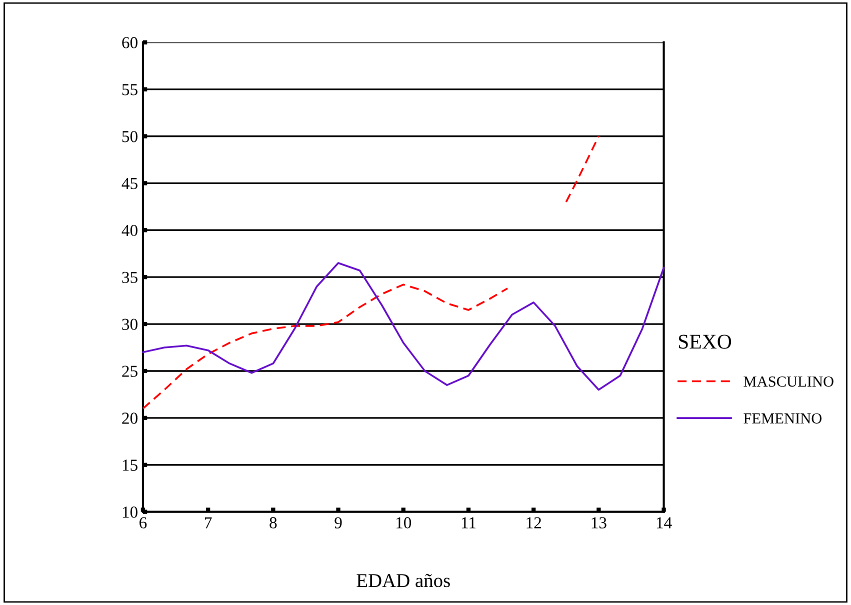 The image size is (851, 605). What do you see at coordinates (599, 522) in the screenshot?
I see `x-tick-label: 13` at bounding box center [599, 522].